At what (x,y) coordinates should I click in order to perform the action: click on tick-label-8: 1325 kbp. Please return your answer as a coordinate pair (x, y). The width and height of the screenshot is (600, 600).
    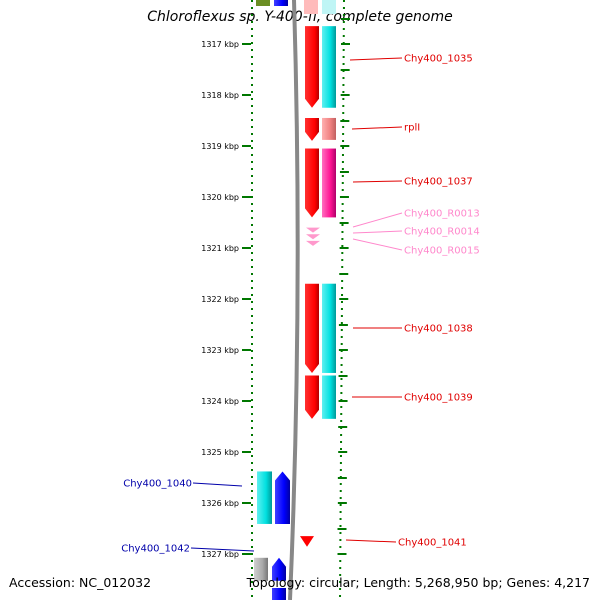
    Looking at the image, I should click on (220, 452).